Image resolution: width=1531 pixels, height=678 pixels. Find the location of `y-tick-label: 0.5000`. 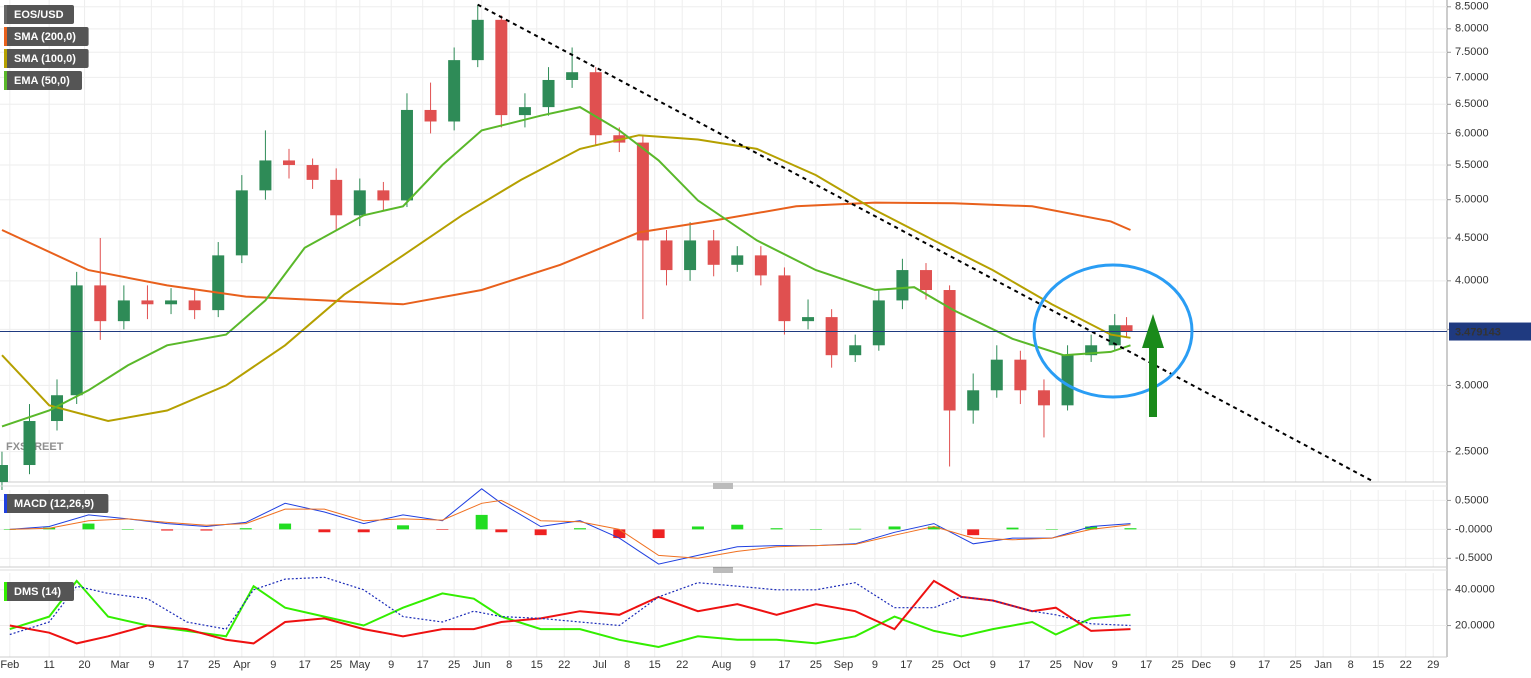

y-tick-label: 0.5000 is located at coordinates (1472, 500).